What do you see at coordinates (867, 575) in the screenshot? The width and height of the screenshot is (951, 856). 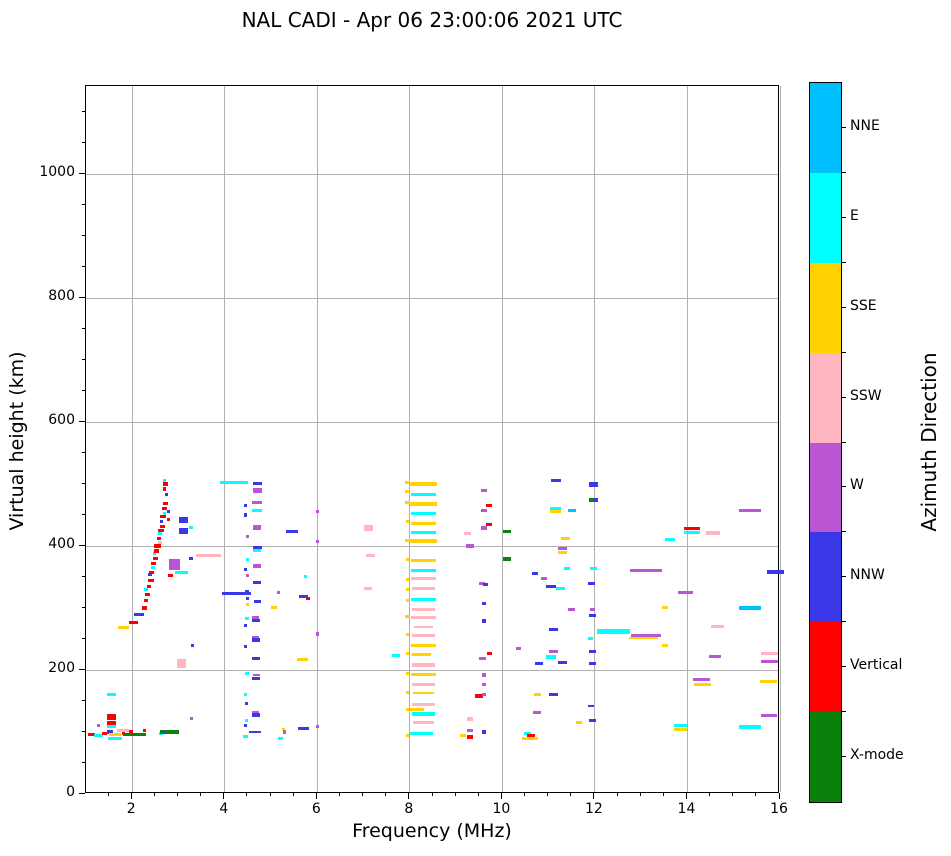 I see `colorbar-label: NNW` at bounding box center [867, 575].